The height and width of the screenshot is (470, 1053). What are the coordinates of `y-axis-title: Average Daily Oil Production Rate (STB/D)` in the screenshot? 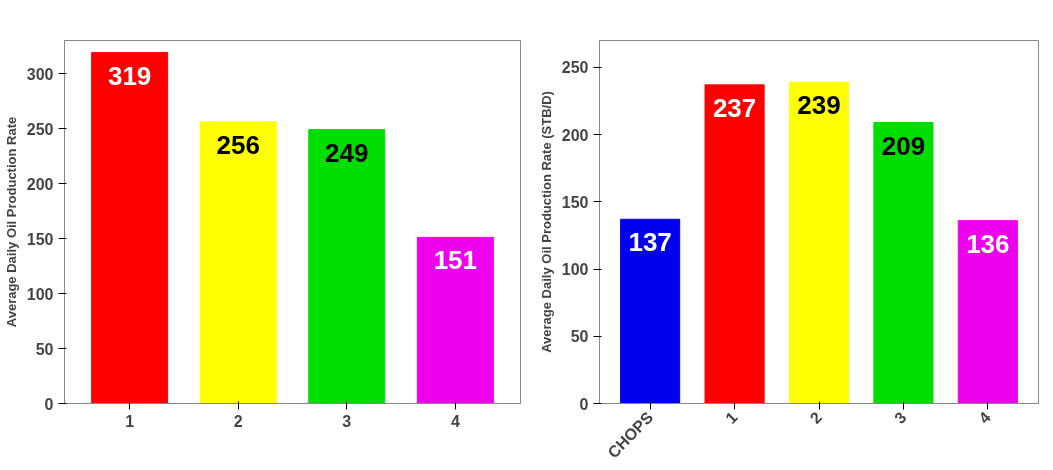 It's located at (546, 222).